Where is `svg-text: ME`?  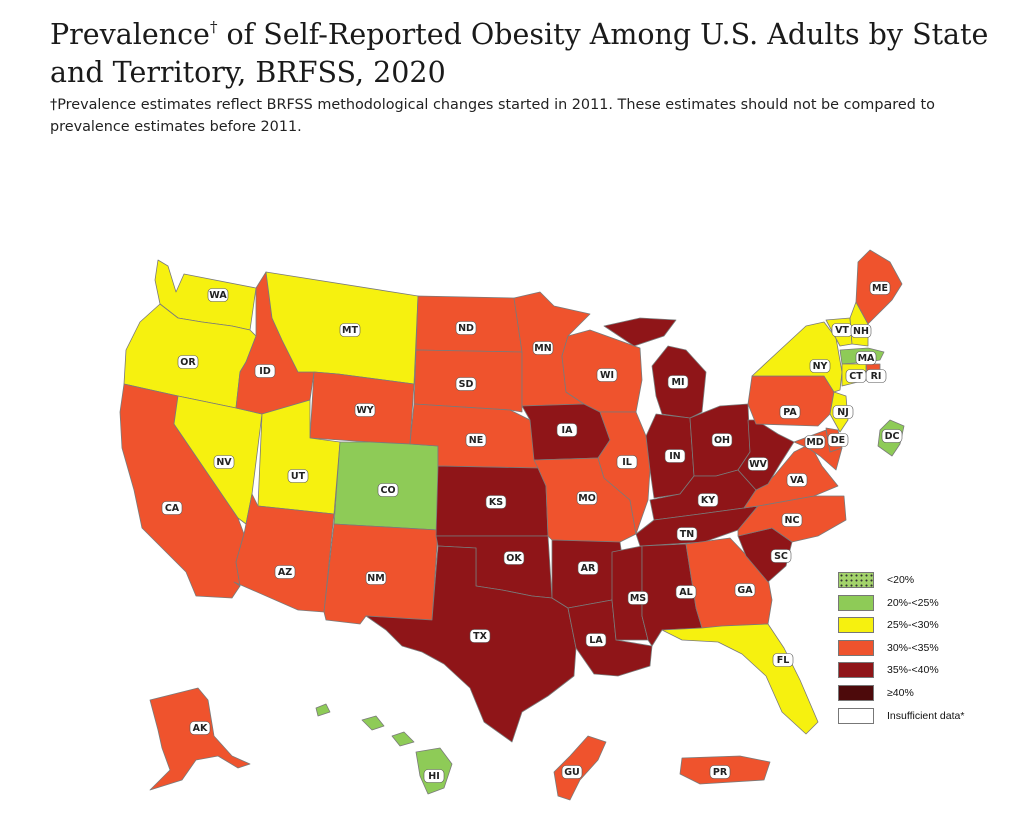 svg-text: ME is located at coordinates (880, 288).